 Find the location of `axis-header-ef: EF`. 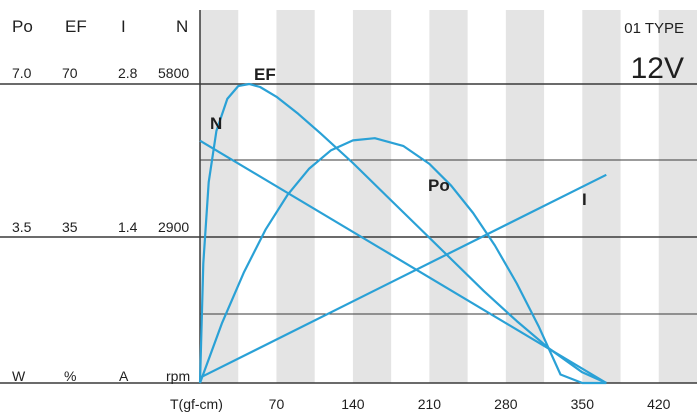

axis-header-ef: EF is located at coordinates (76, 26).